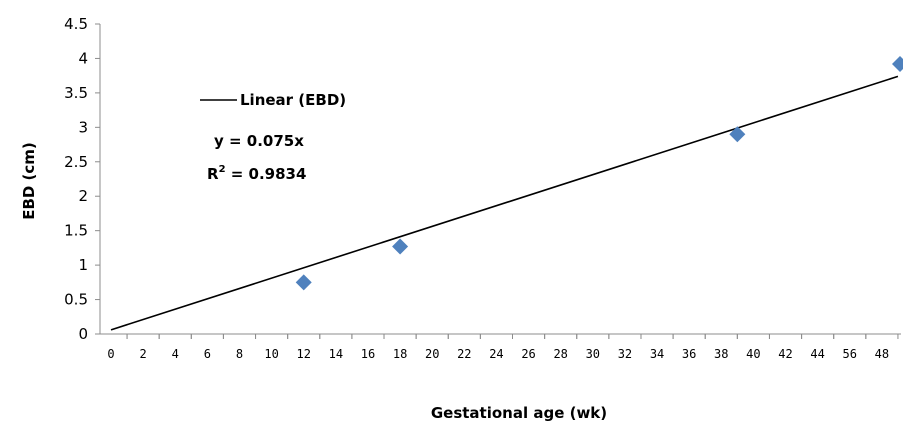 Image resolution: width=903 pixels, height=423 pixels. I want to click on r2-value: = 0.9834, so click(266, 174).